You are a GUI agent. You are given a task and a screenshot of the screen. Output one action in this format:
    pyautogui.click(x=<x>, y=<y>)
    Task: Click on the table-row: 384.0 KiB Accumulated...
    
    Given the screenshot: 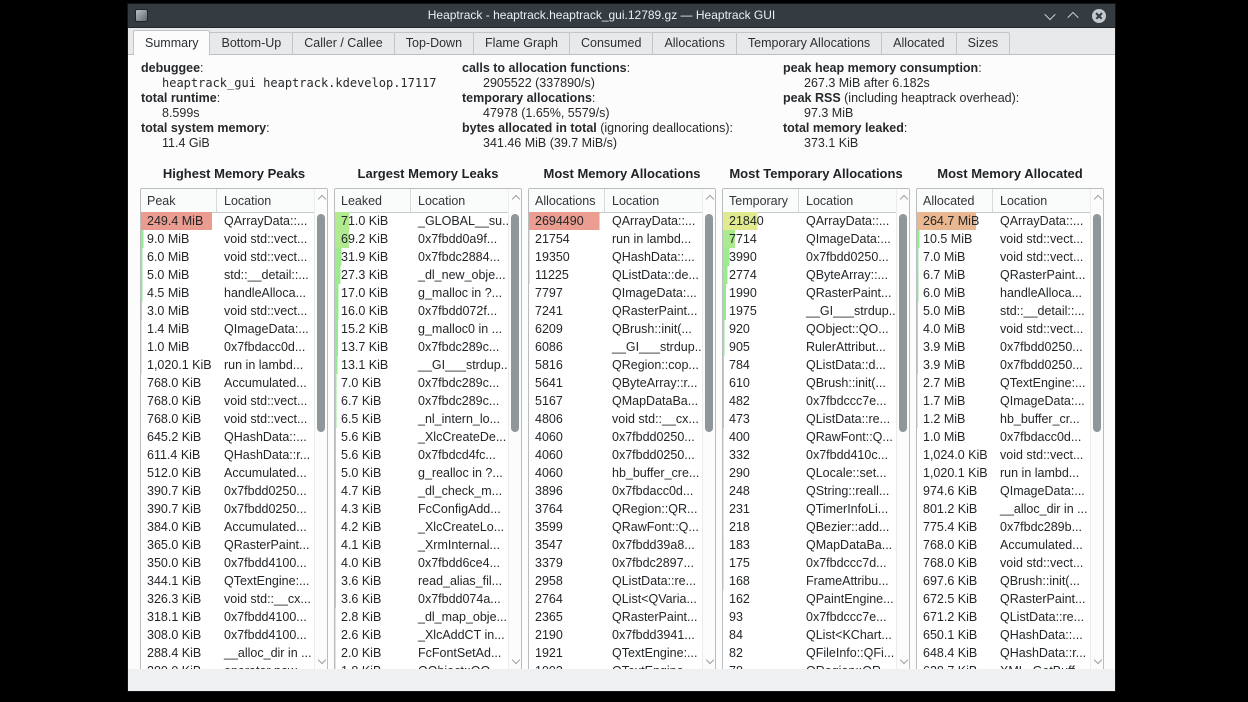 What is the action you would take?
    pyautogui.click(x=228, y=527)
    